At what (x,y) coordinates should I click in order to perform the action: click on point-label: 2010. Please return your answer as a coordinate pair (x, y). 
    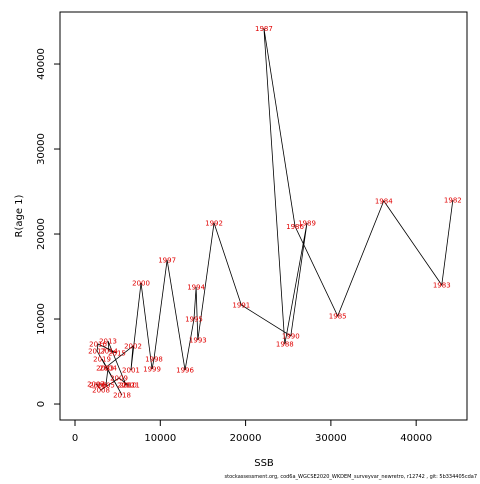
    Looking at the image, I should click on (128, 385).